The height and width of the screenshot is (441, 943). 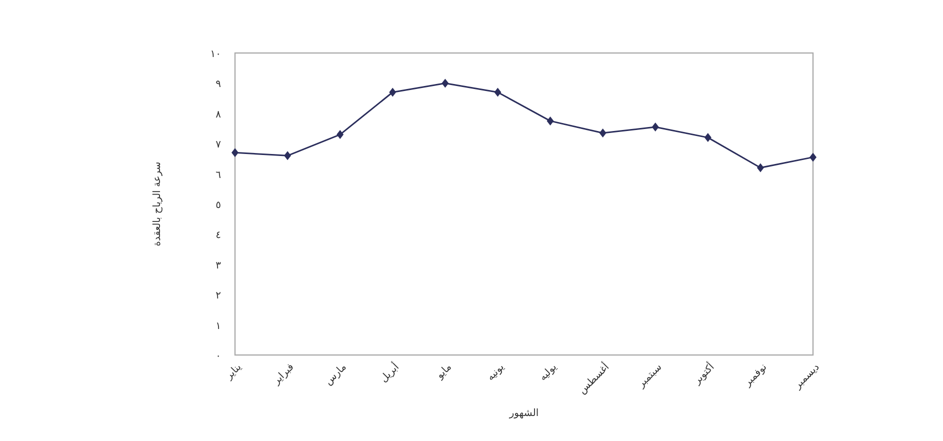 What do you see at coordinates (233, 372) in the screenshot?
I see `x-tick-label: يناير` at bounding box center [233, 372].